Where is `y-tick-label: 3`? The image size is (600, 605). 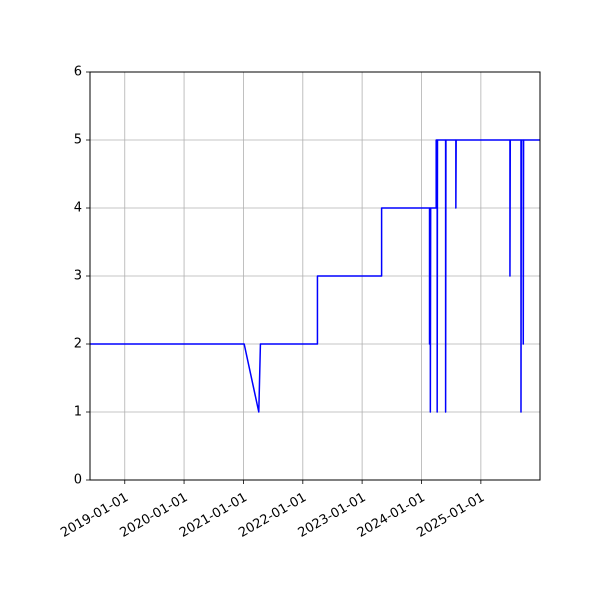 y-tick-label: 3 is located at coordinates (78, 276).